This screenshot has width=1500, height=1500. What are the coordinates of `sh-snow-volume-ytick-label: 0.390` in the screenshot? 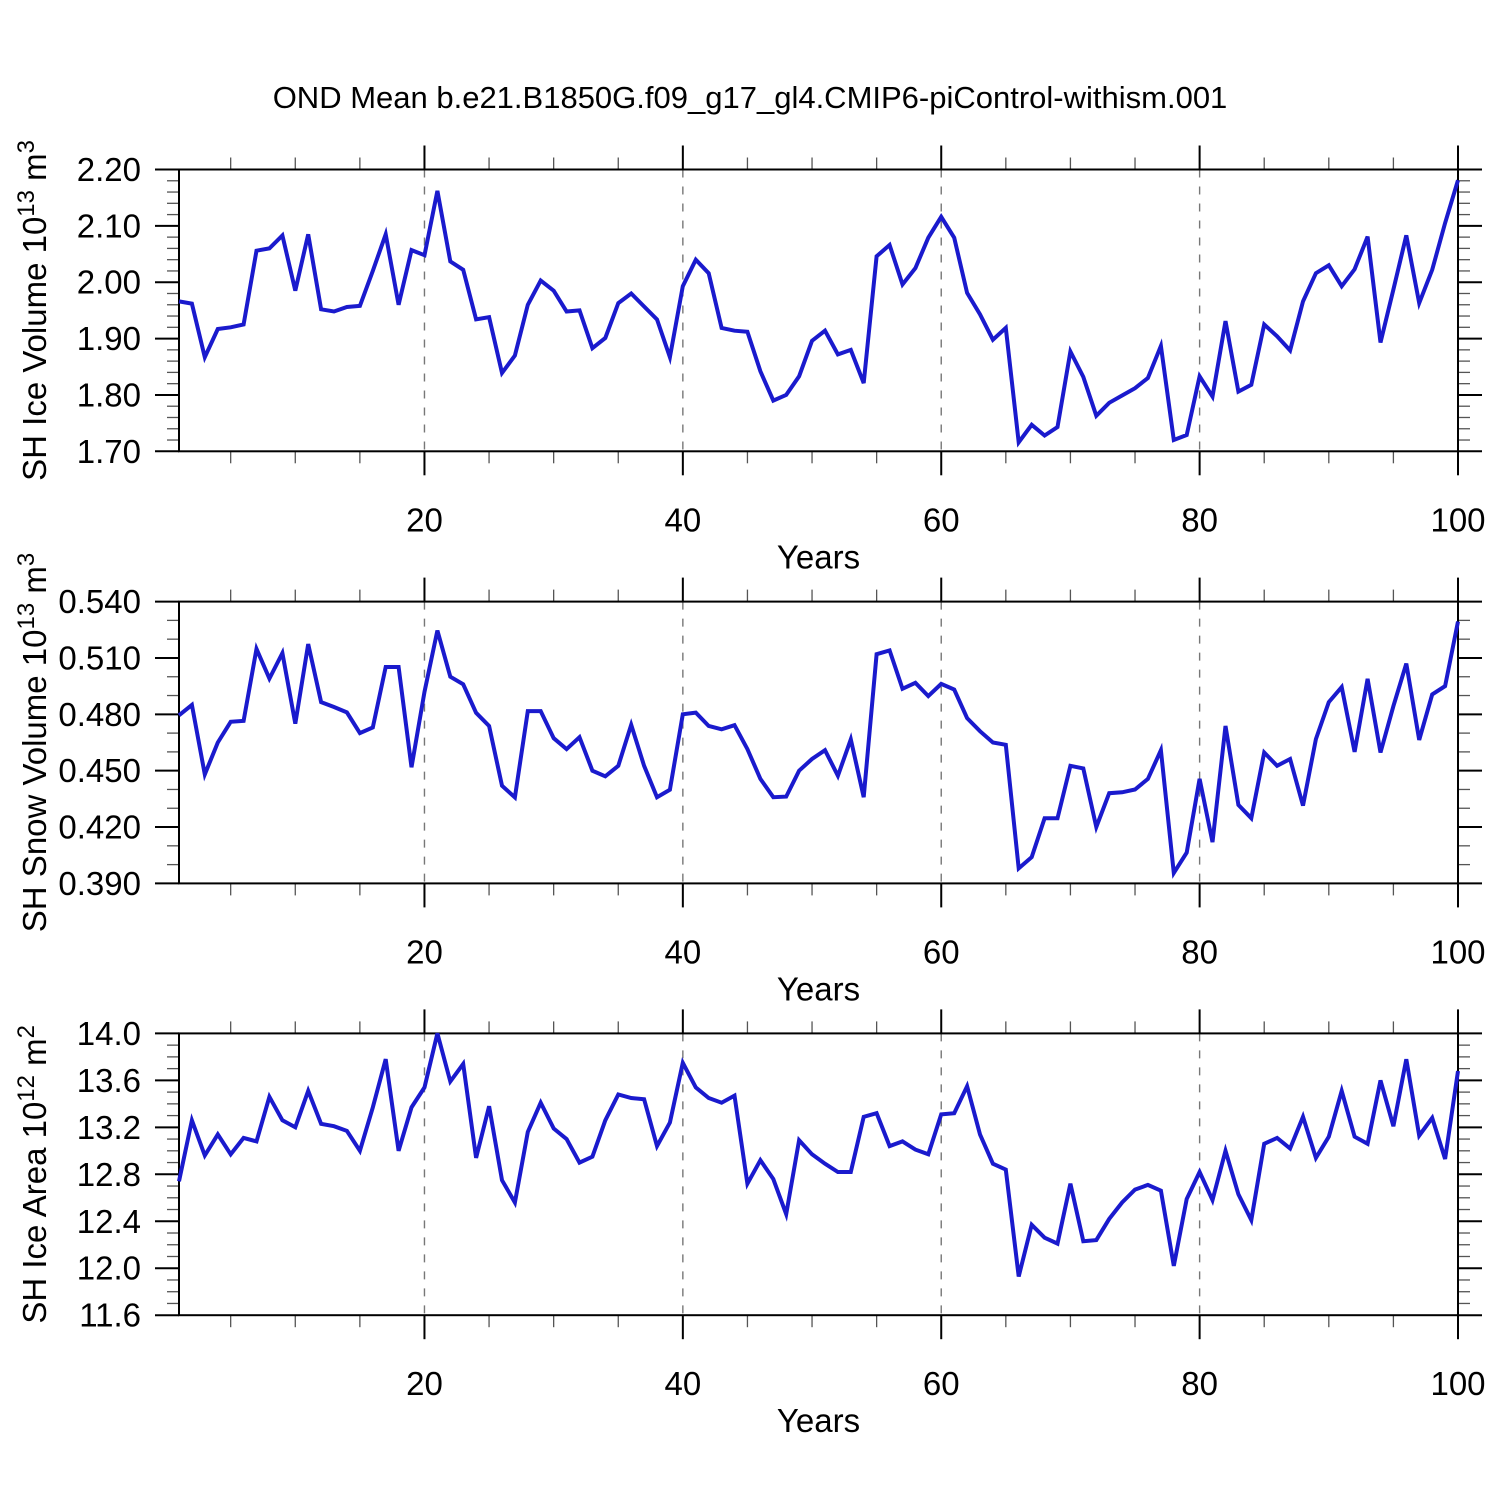 It's located at (99, 883).